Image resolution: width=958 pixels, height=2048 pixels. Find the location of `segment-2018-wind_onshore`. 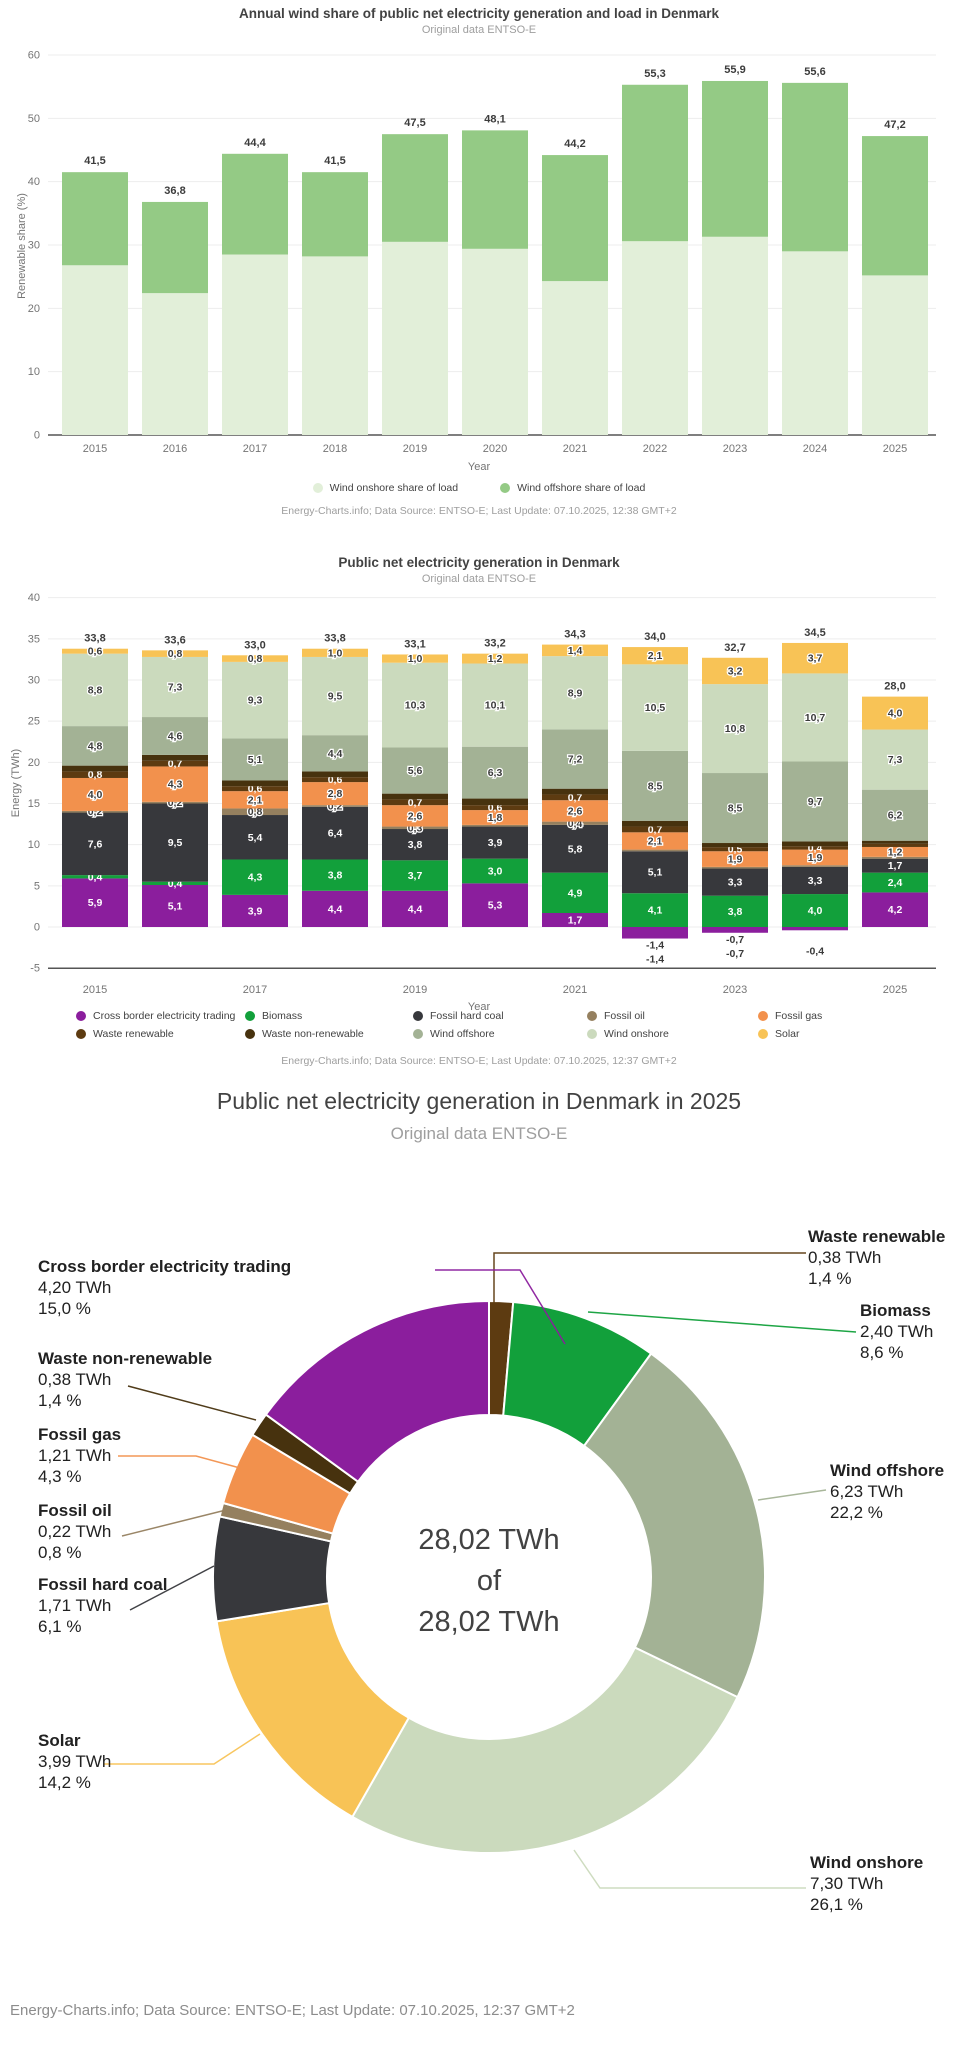

segment-2018-wind_onshore is located at coordinates (335, 696).